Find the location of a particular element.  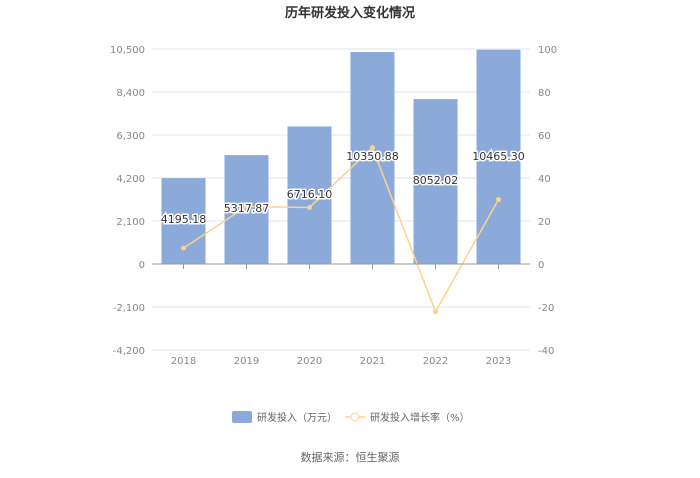

right-tick-label: 40 is located at coordinates (544, 179).